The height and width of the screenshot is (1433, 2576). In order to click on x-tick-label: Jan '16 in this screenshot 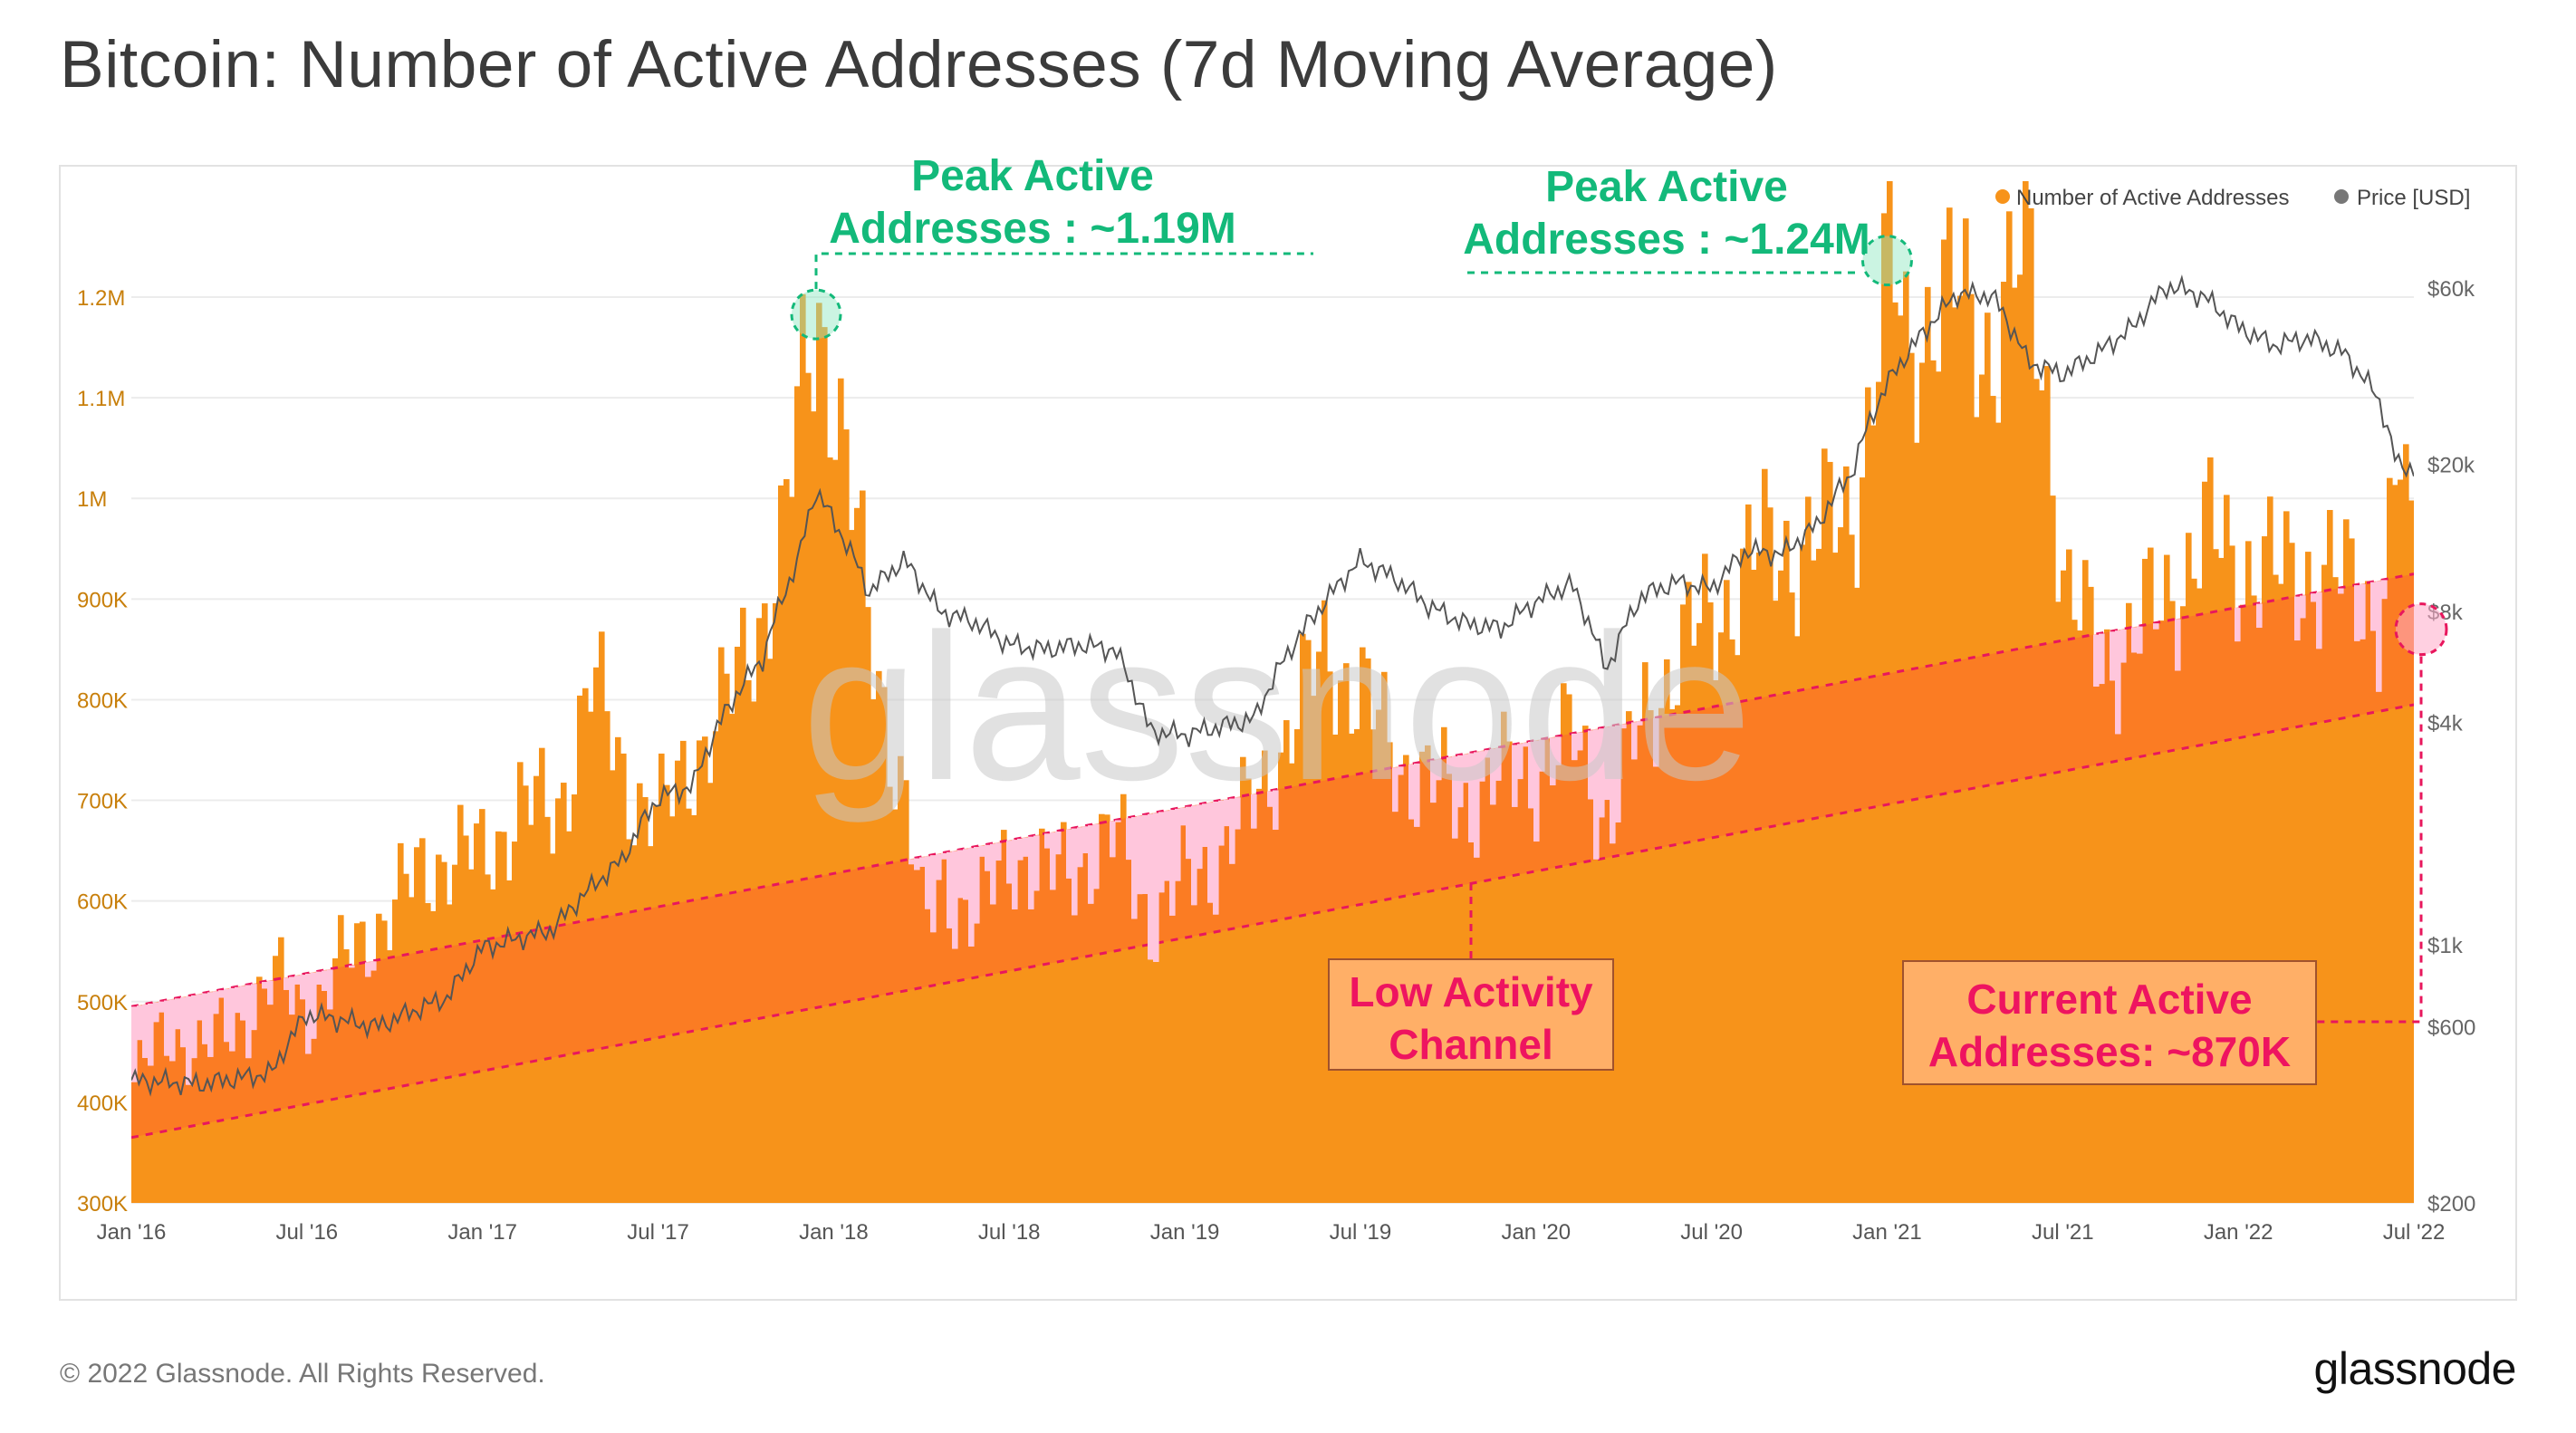, I will do `click(132, 1232)`.